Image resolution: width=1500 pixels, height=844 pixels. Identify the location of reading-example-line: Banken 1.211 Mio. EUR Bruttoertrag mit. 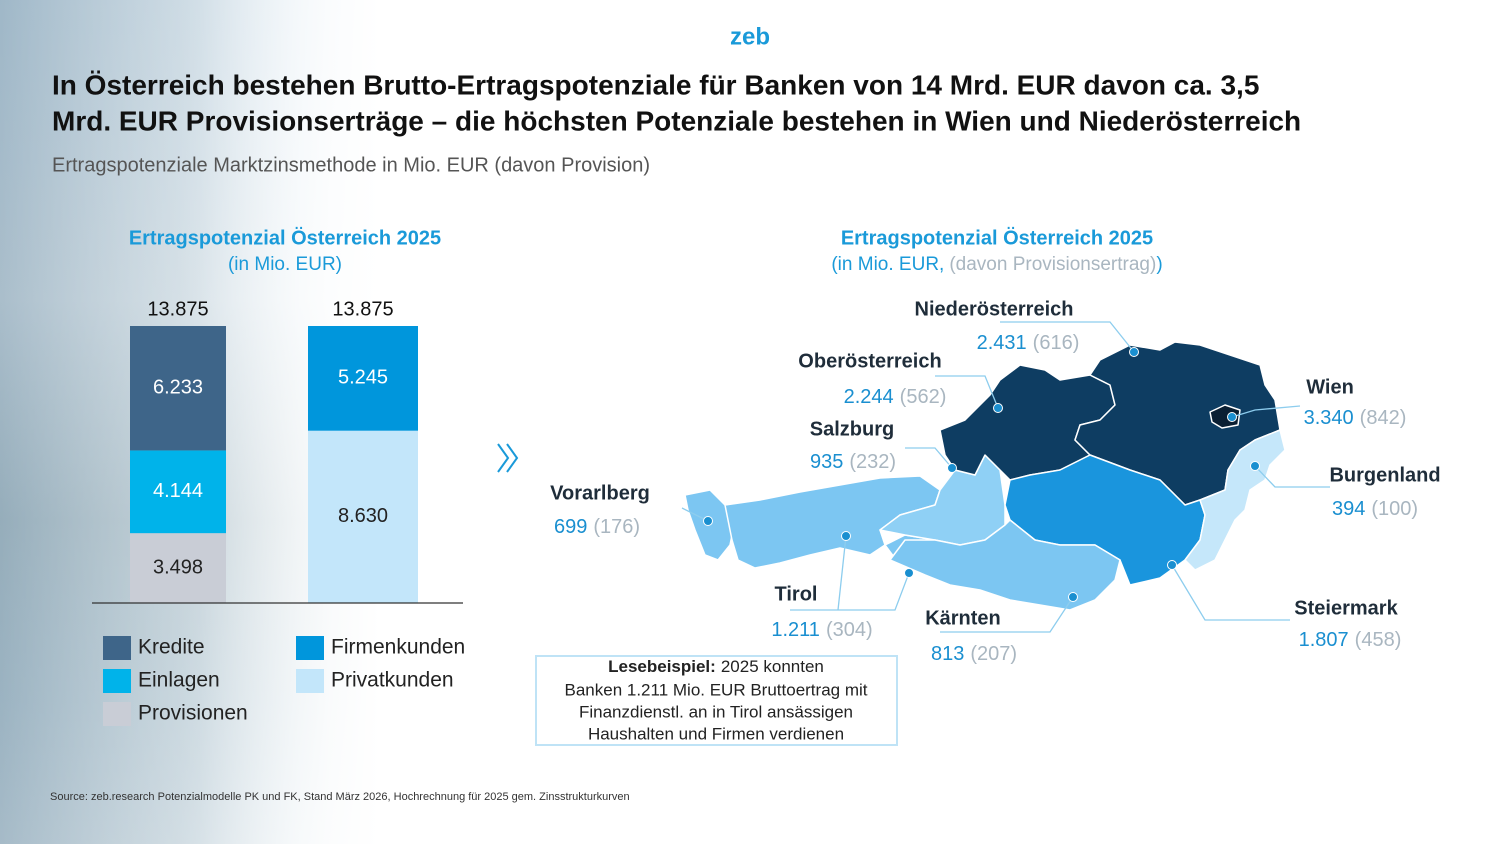
(716, 689).